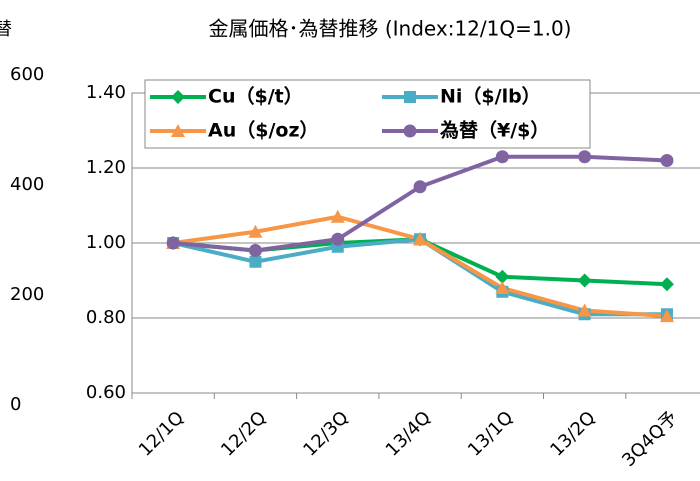 This screenshot has height=481, width=700. I want to click on y-tick-label: 1.40, so click(106, 92).